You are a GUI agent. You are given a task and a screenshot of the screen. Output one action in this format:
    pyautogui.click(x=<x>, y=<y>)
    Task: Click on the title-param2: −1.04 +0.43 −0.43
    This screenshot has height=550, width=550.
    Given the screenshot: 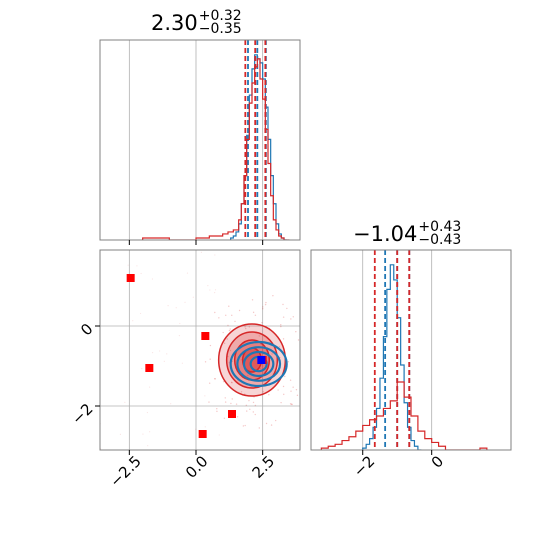 What is the action you would take?
    pyautogui.click(x=407, y=233)
    